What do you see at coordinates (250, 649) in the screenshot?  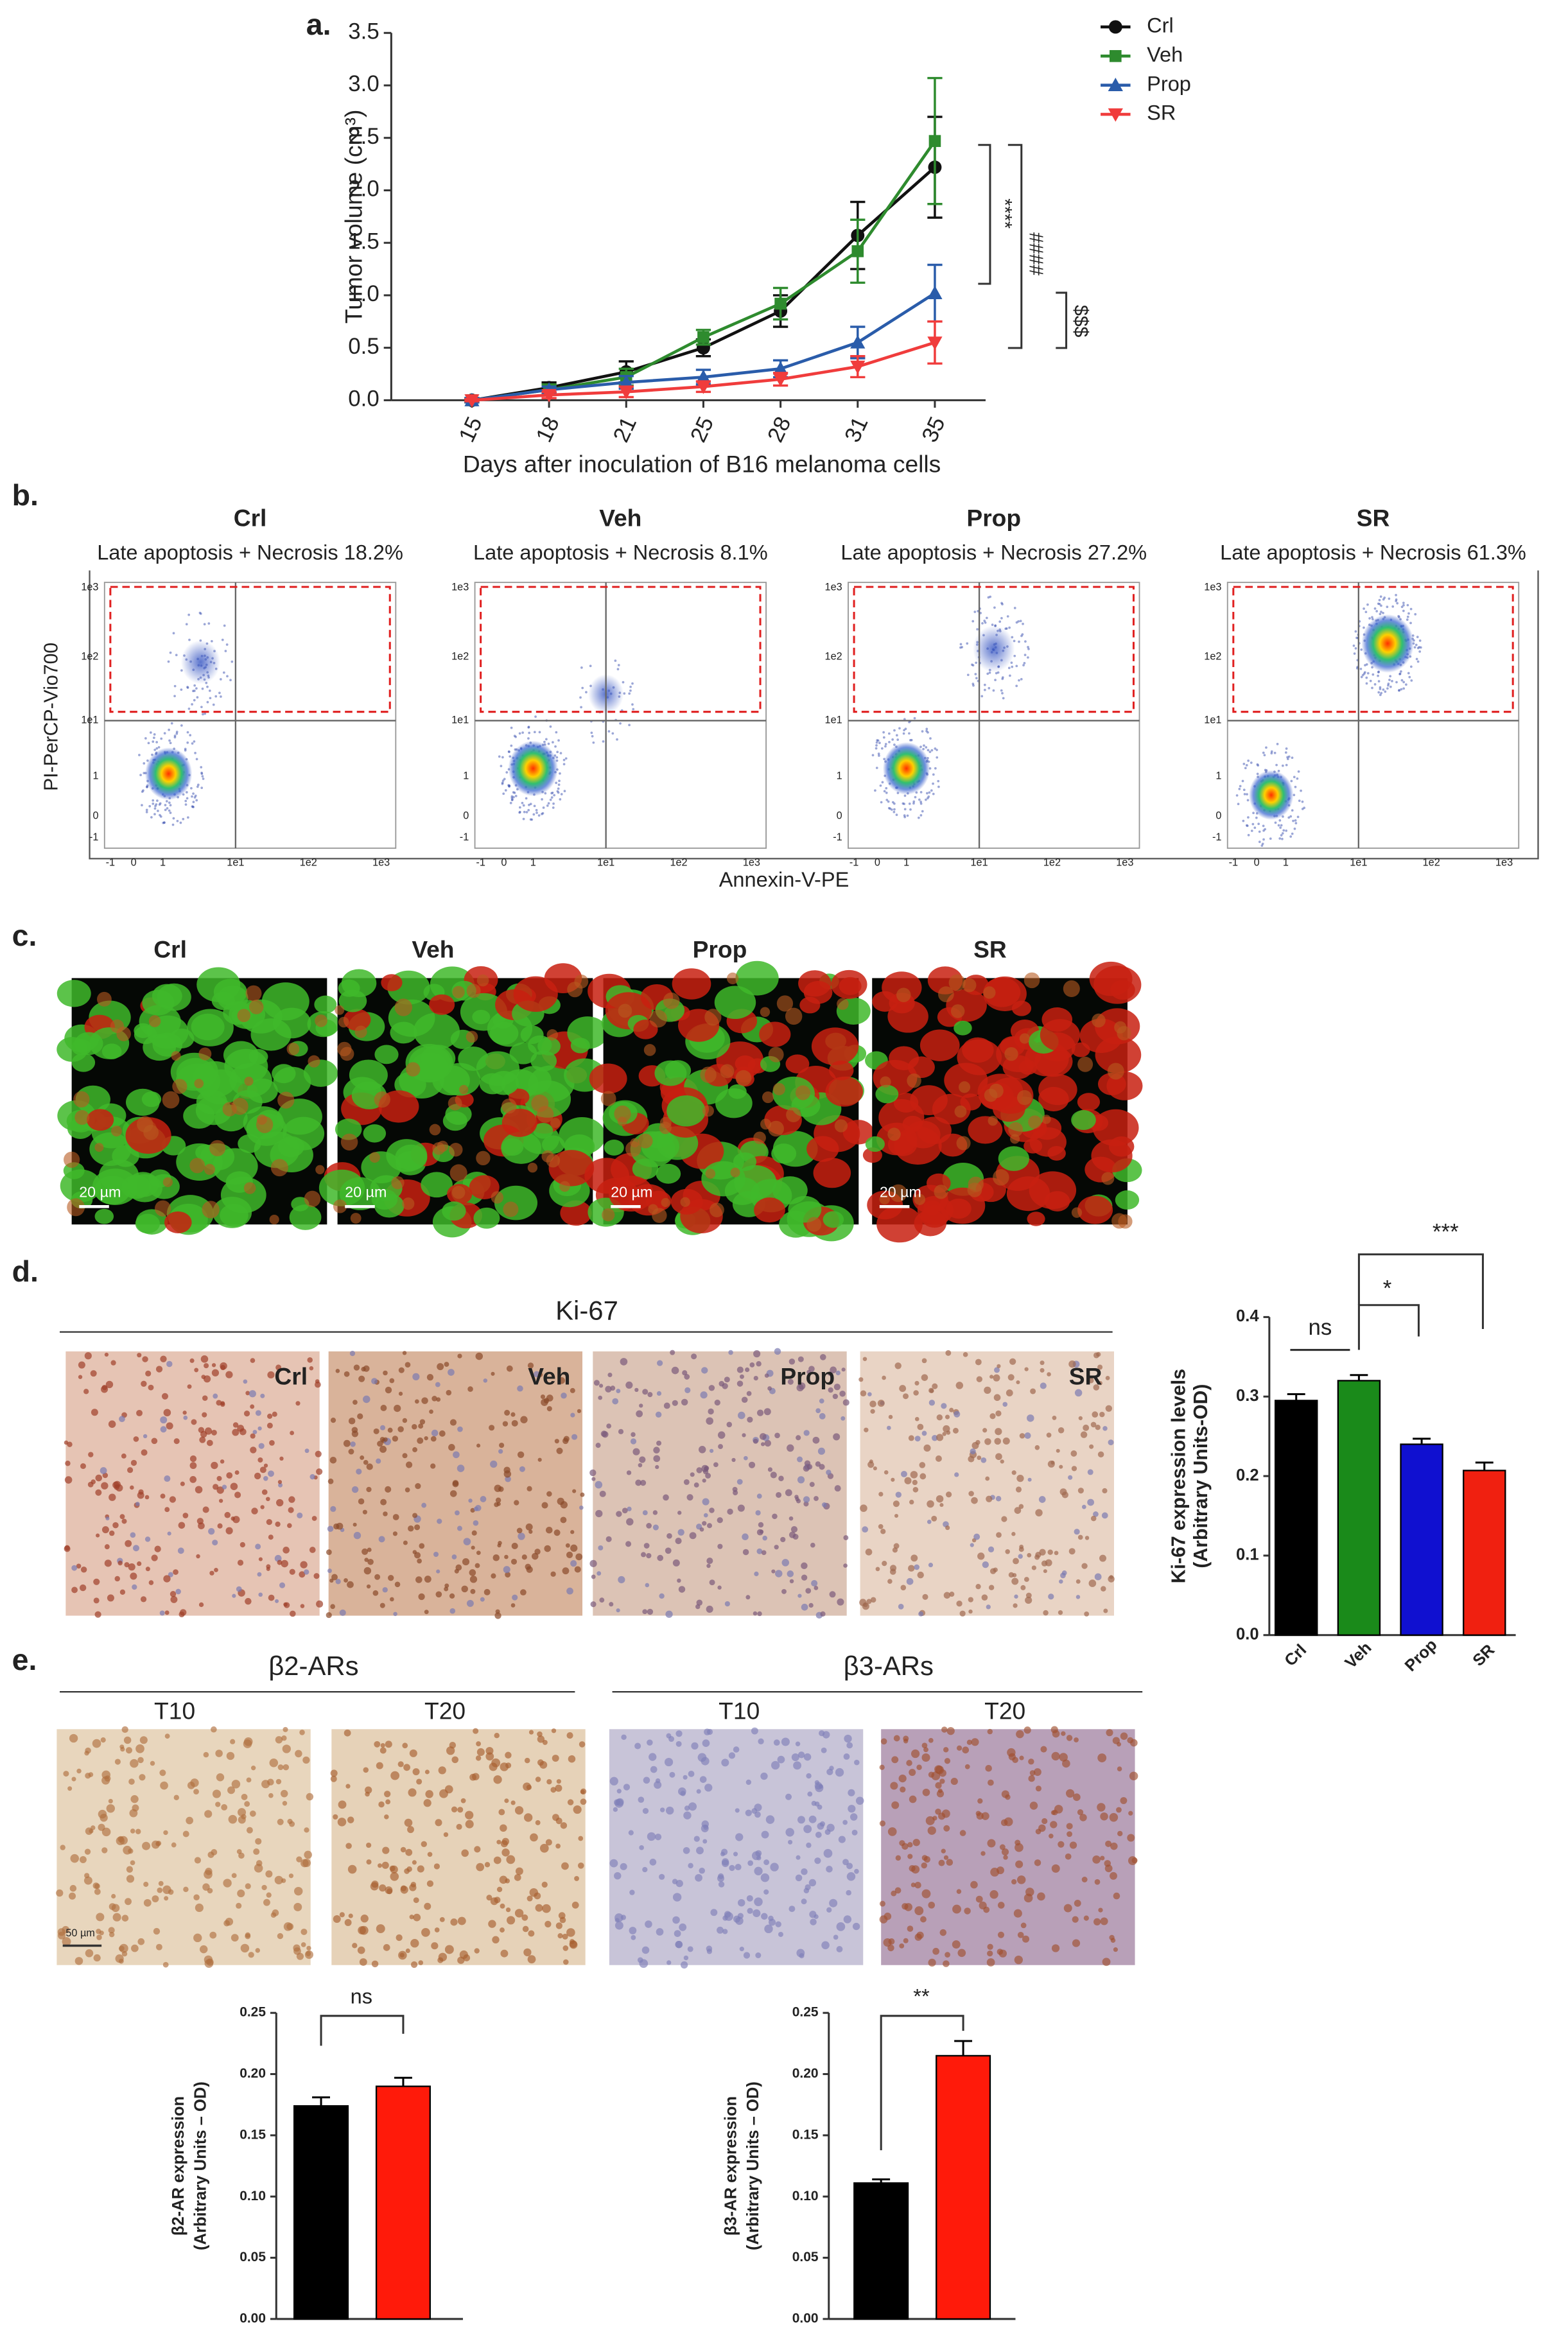 I see `gate` at bounding box center [250, 649].